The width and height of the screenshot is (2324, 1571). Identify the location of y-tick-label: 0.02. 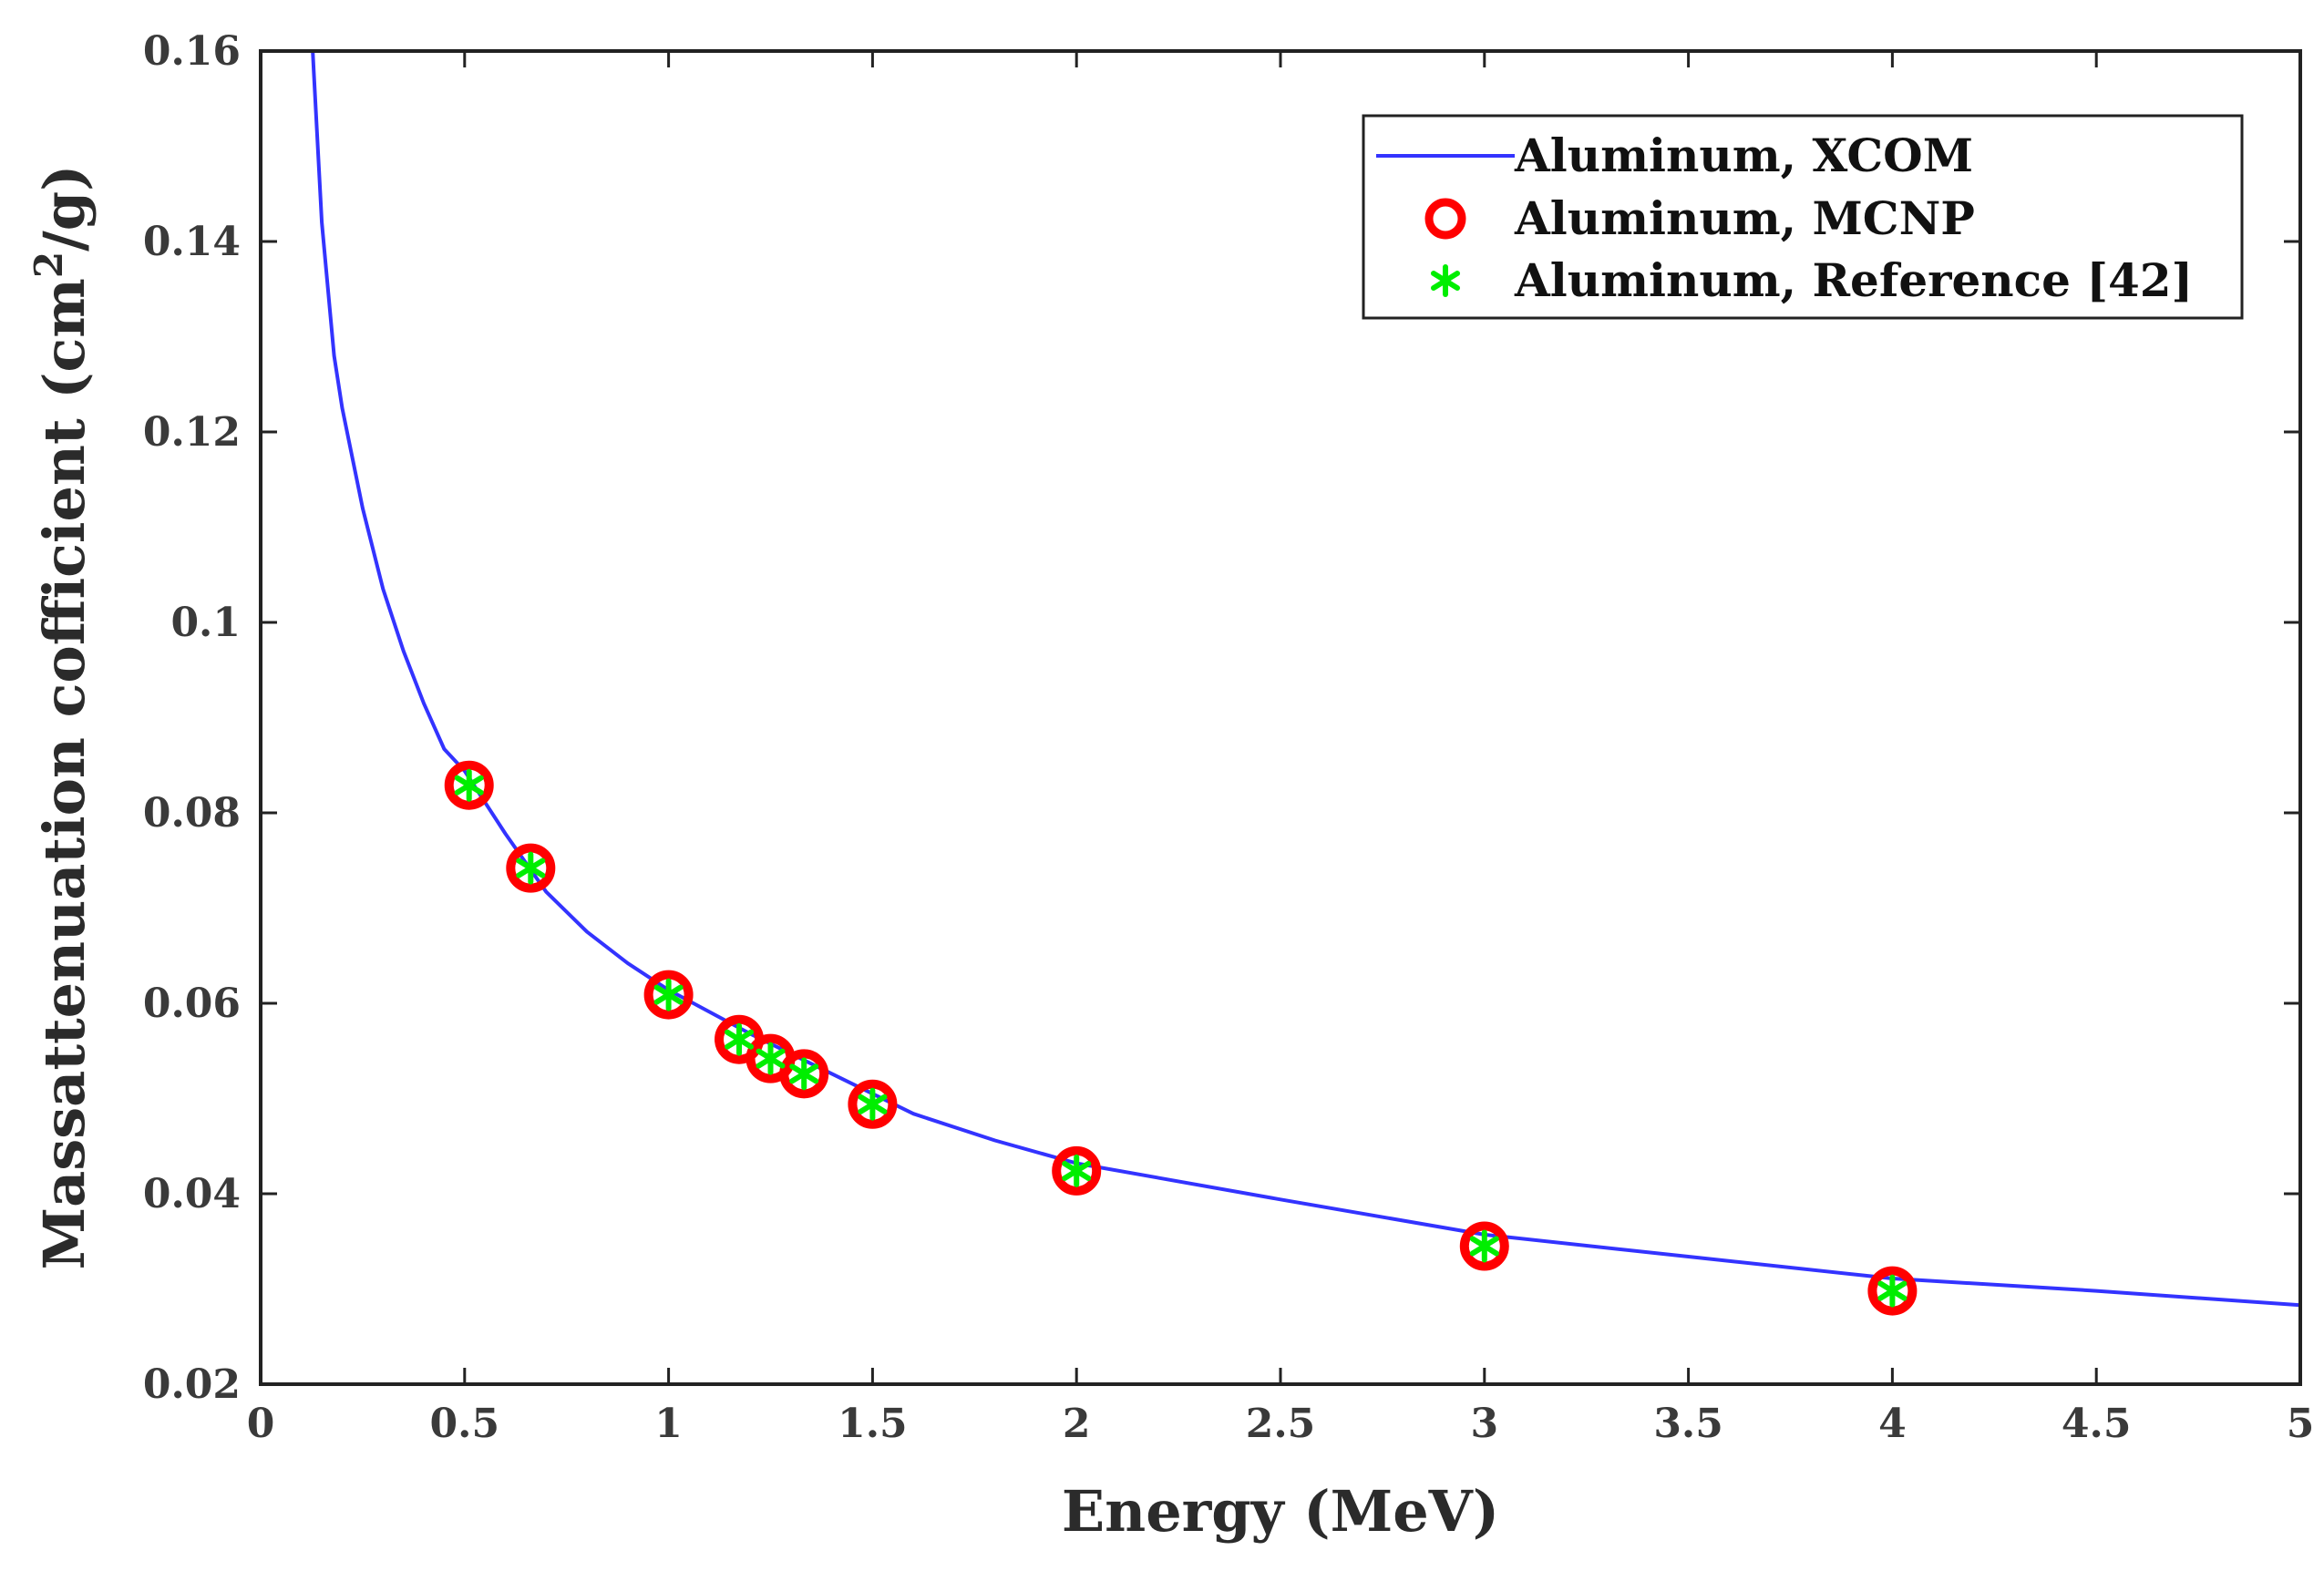
(192, 1384).